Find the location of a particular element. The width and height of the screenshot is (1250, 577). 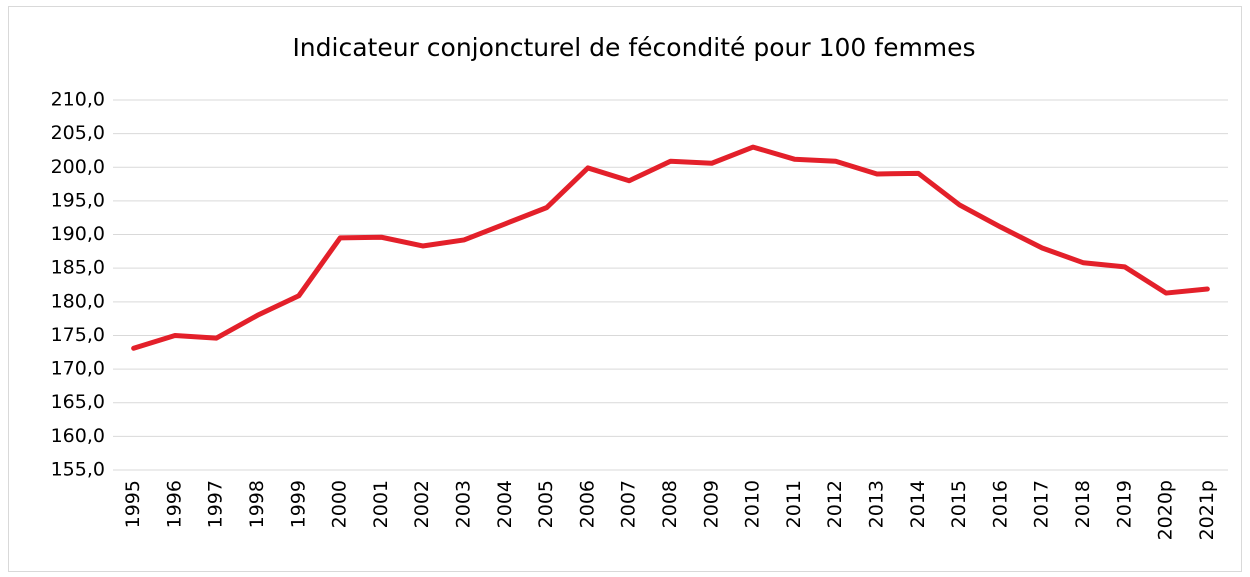

x-tick-label: 1995 is located at coordinates (133, 504).